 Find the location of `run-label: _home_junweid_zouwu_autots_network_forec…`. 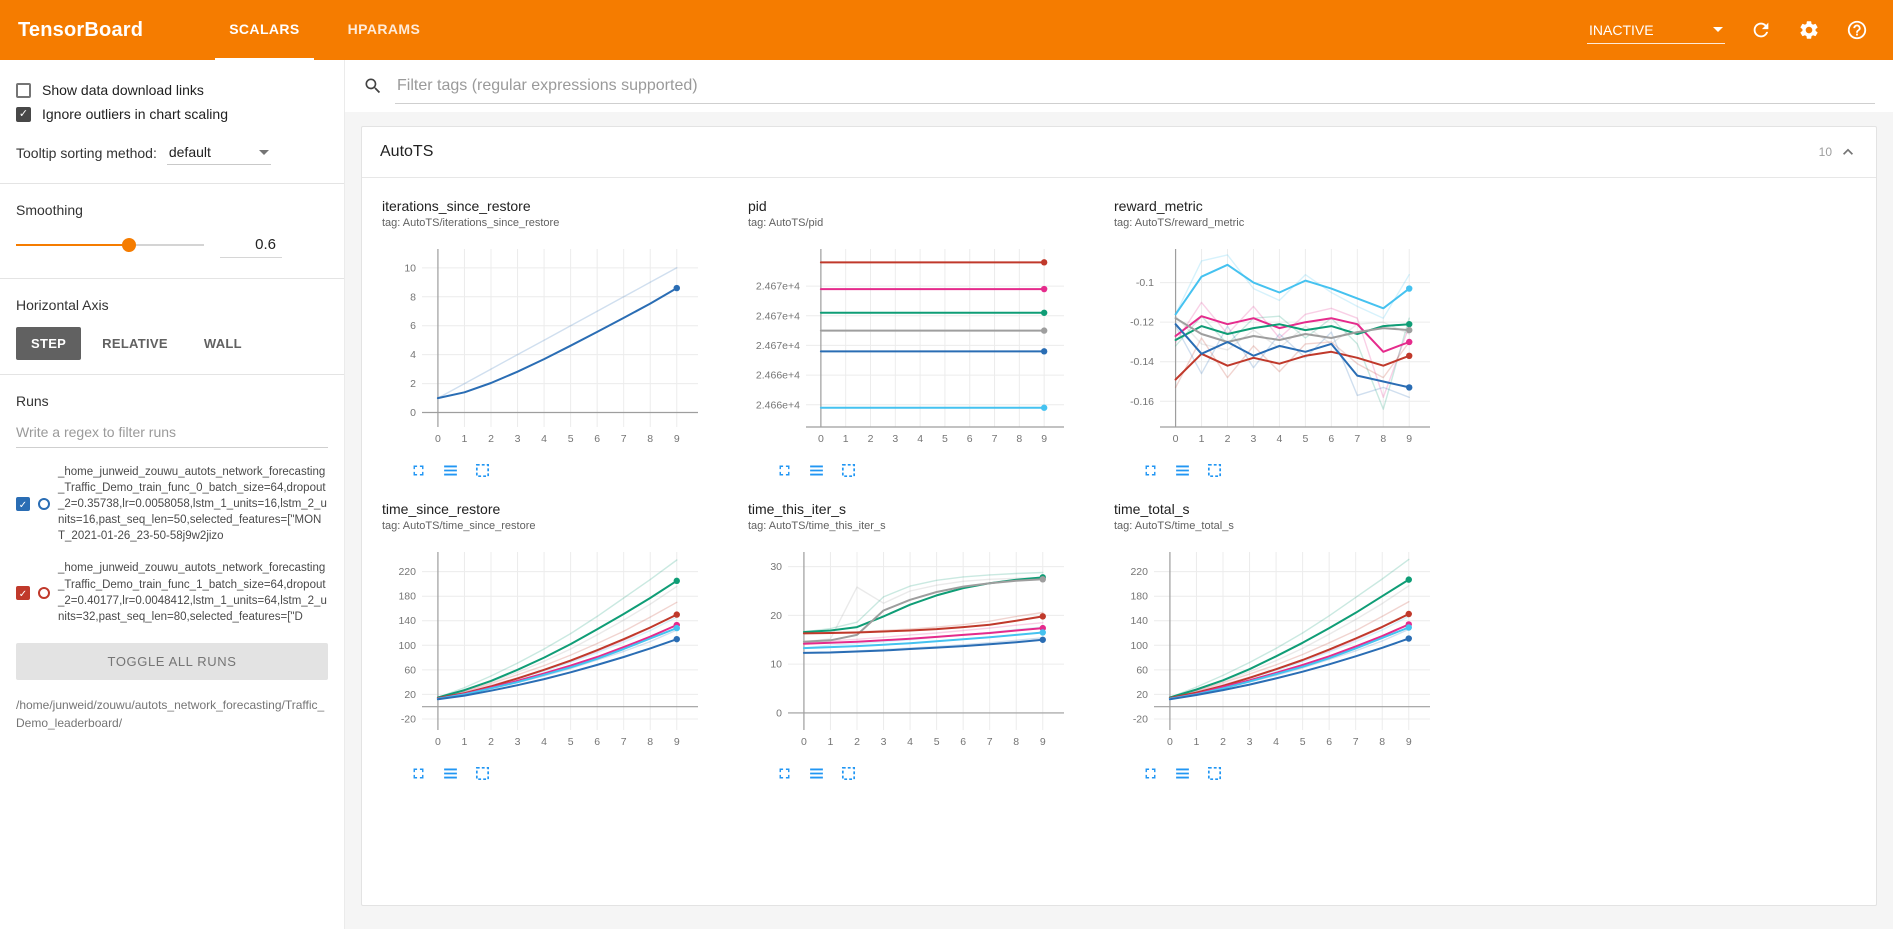

run-label: _home_junweid_zouwu_autots_network_forec… is located at coordinates (192, 592).